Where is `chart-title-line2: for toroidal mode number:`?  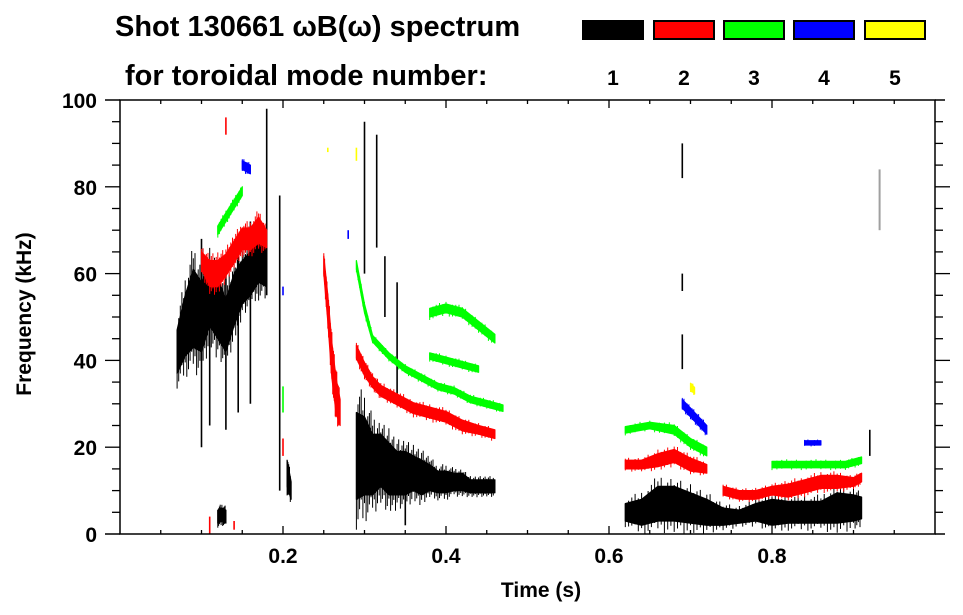 chart-title-line2: for toroidal mode number: is located at coordinates (306, 76).